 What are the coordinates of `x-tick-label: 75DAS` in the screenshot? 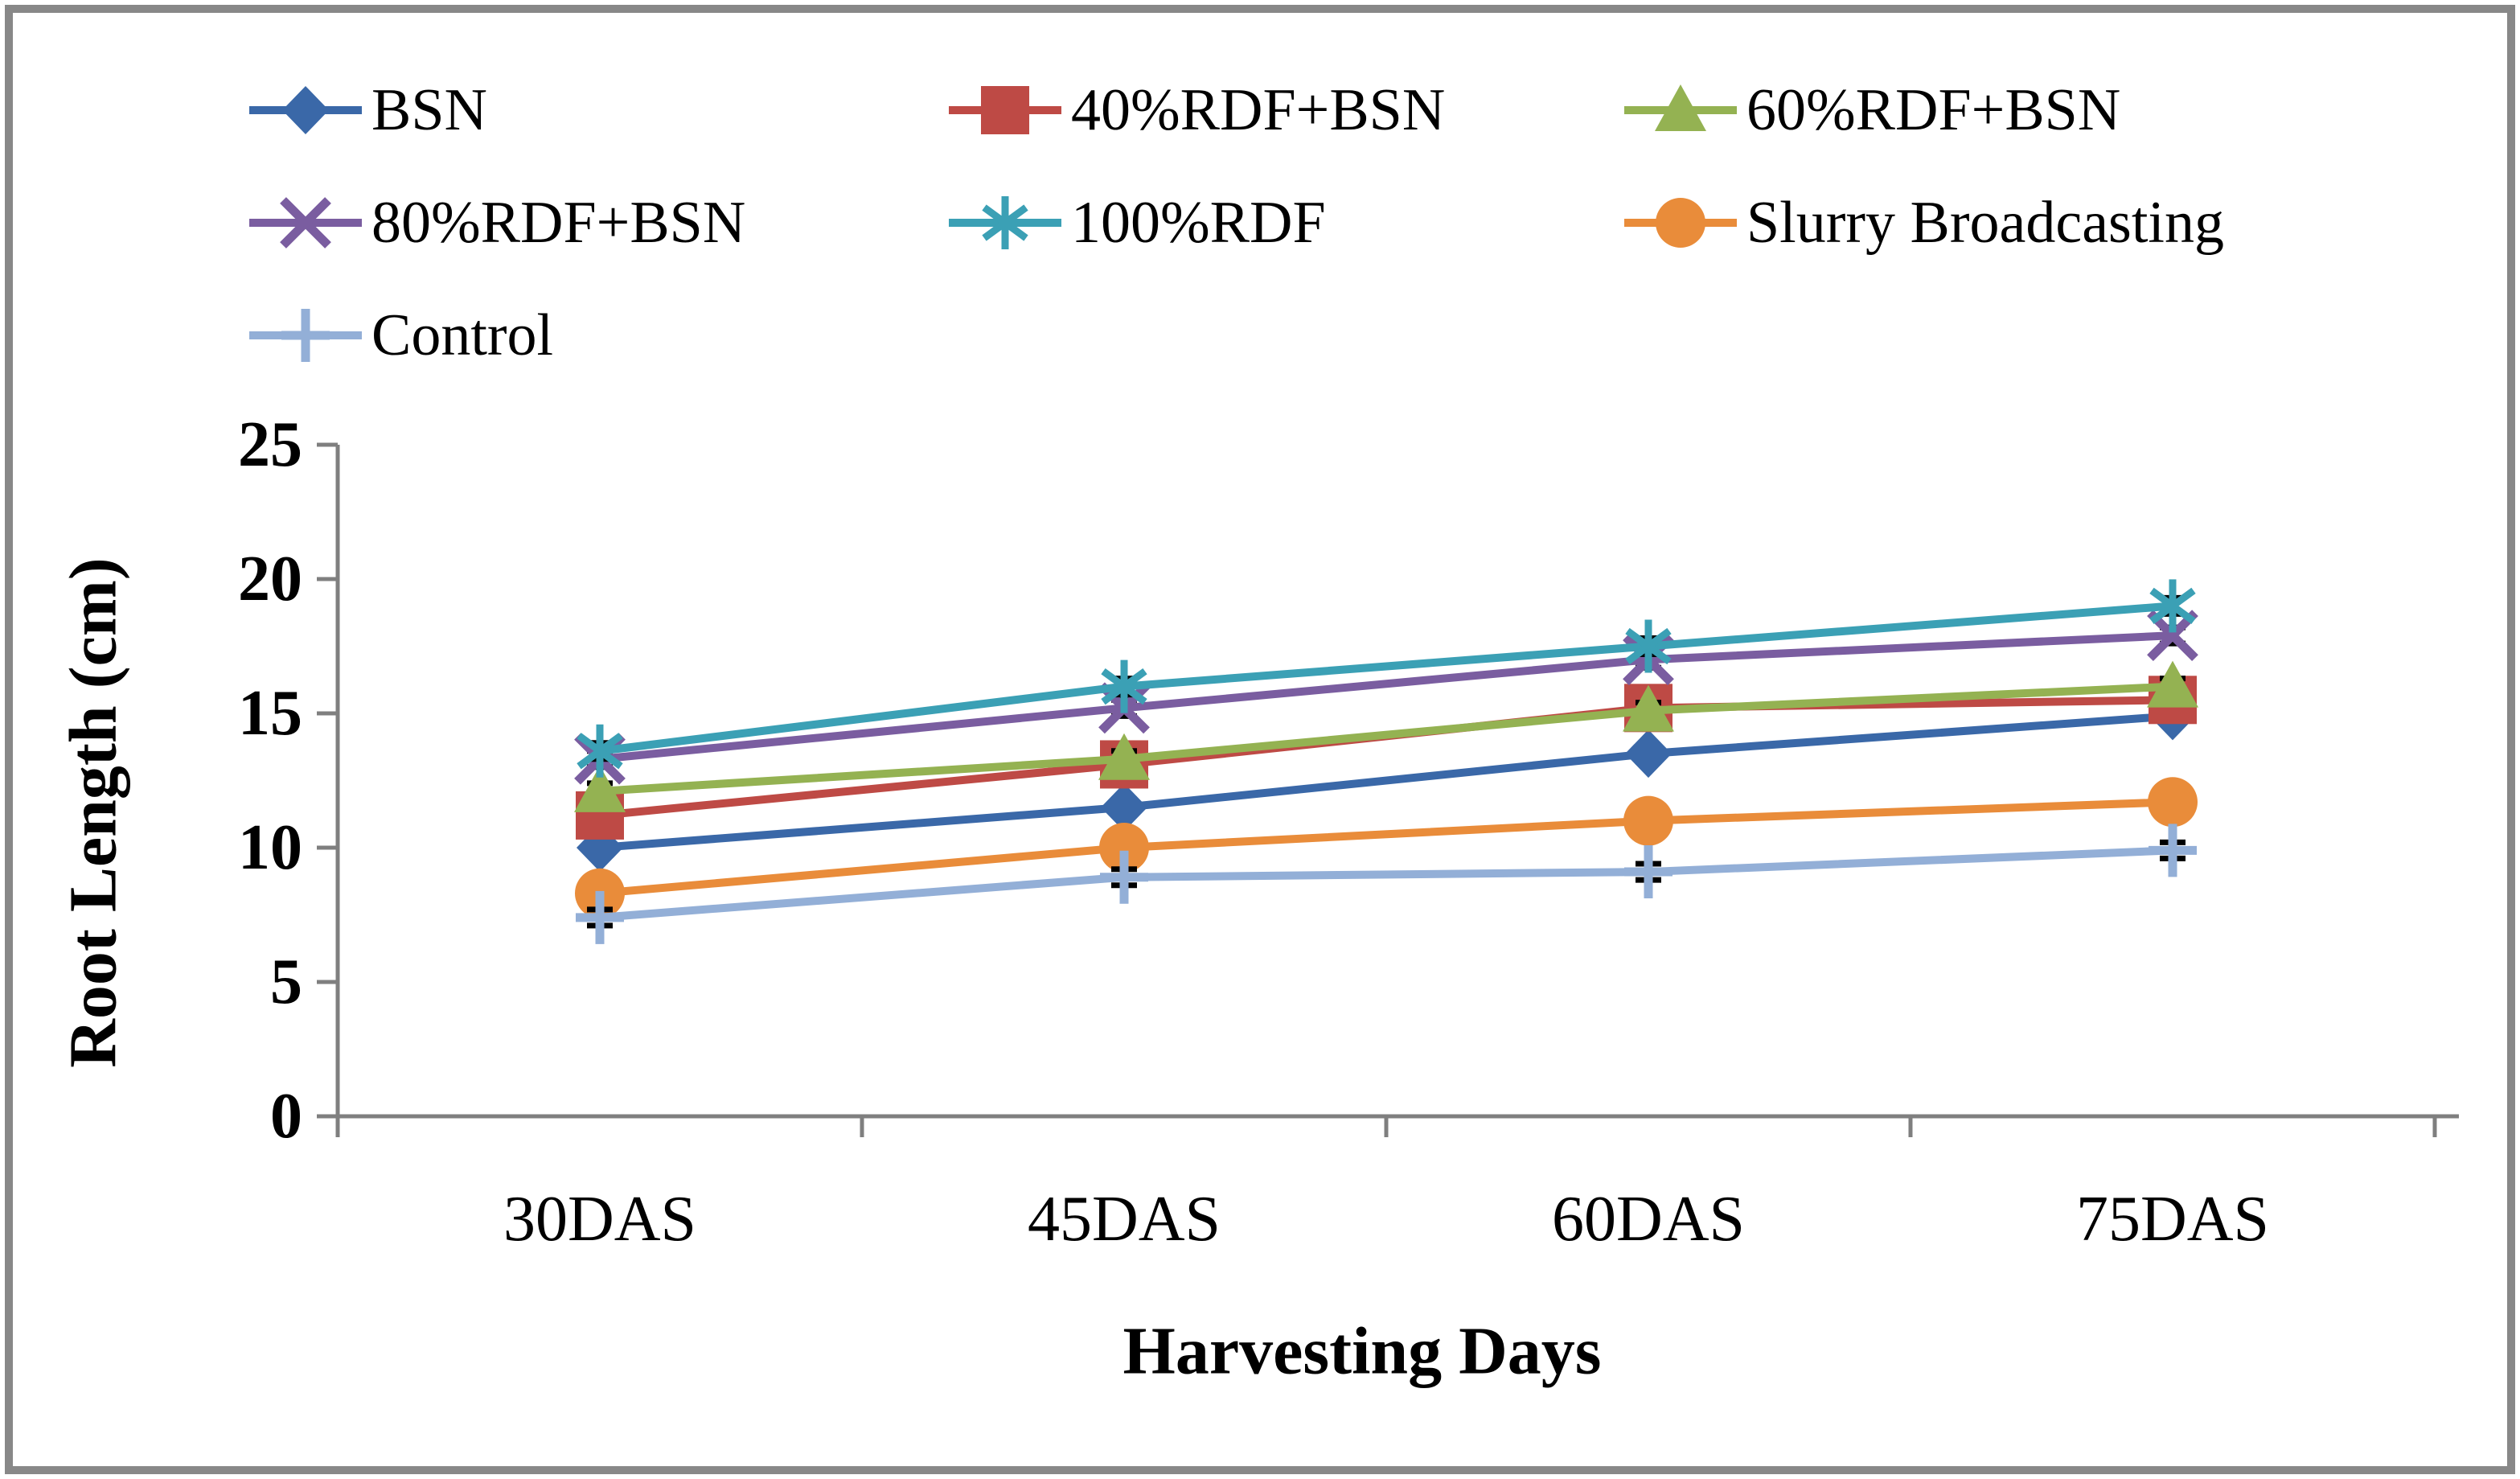 It's located at (2172, 1220).